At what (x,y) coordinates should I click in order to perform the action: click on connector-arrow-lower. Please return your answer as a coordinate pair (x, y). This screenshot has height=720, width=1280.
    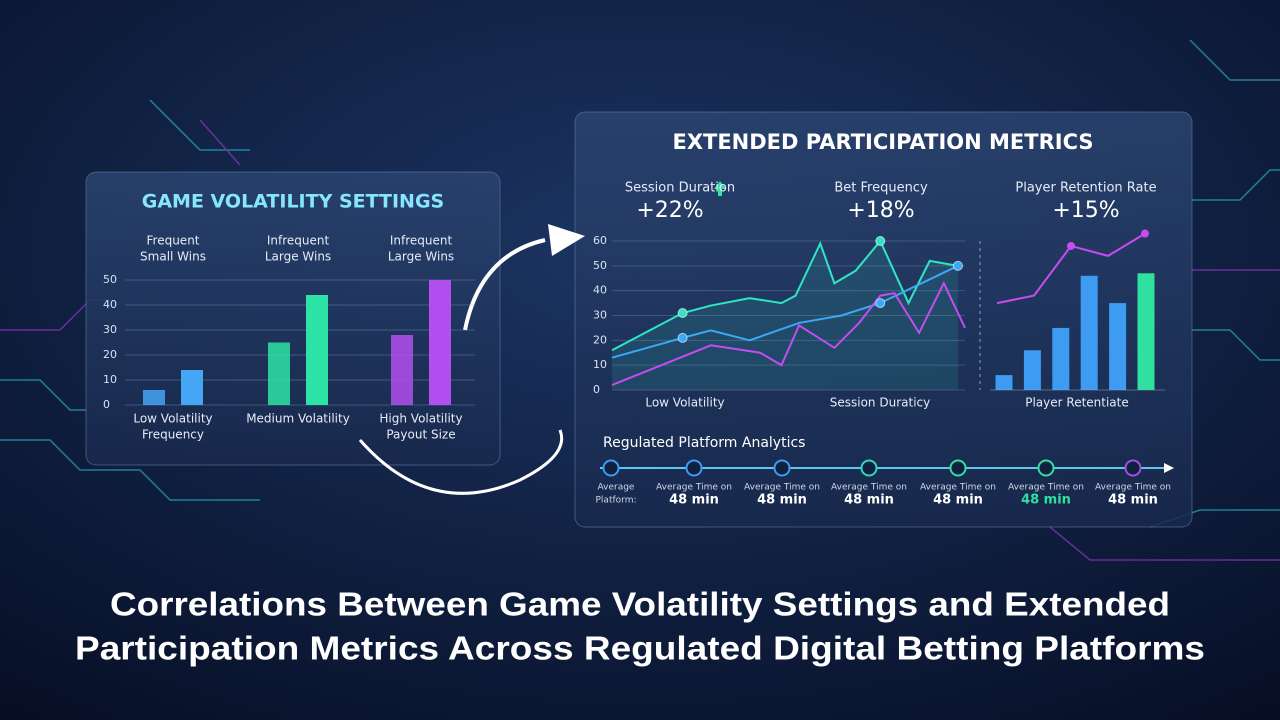
    Looking at the image, I should click on (460, 462).